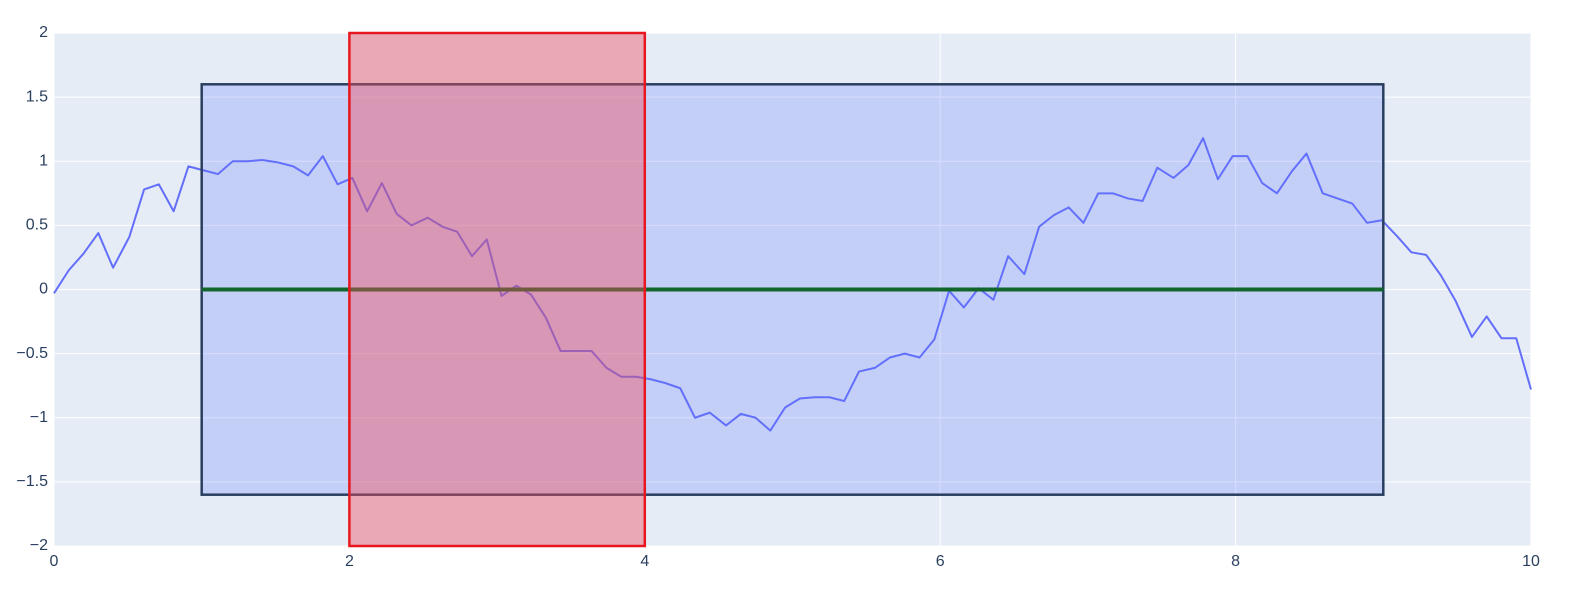  Describe the element at coordinates (1235, 561) in the screenshot. I see `x-tick-label: 8` at that location.